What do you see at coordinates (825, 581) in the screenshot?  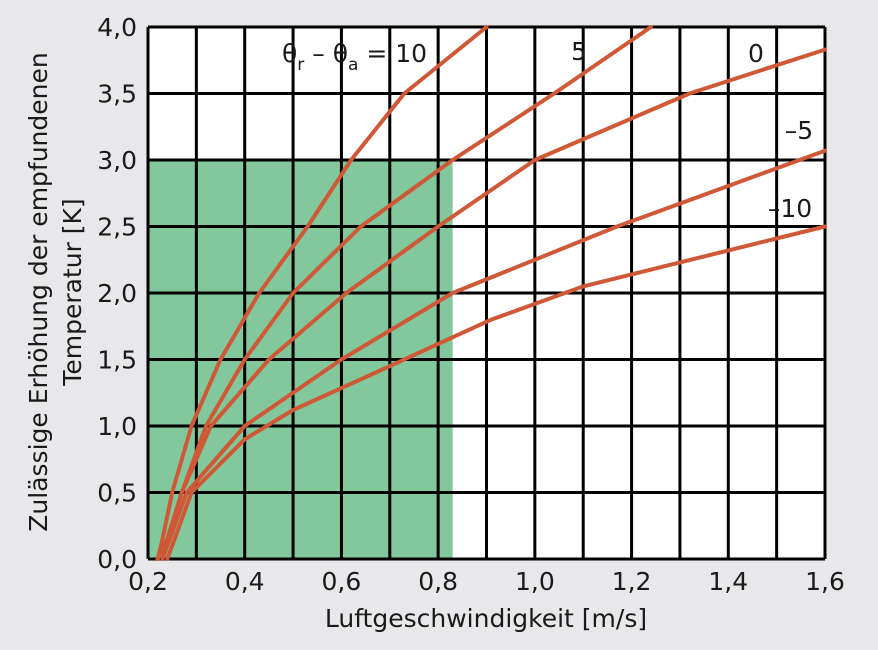 I see `x-tick-label: 1,6` at bounding box center [825, 581].